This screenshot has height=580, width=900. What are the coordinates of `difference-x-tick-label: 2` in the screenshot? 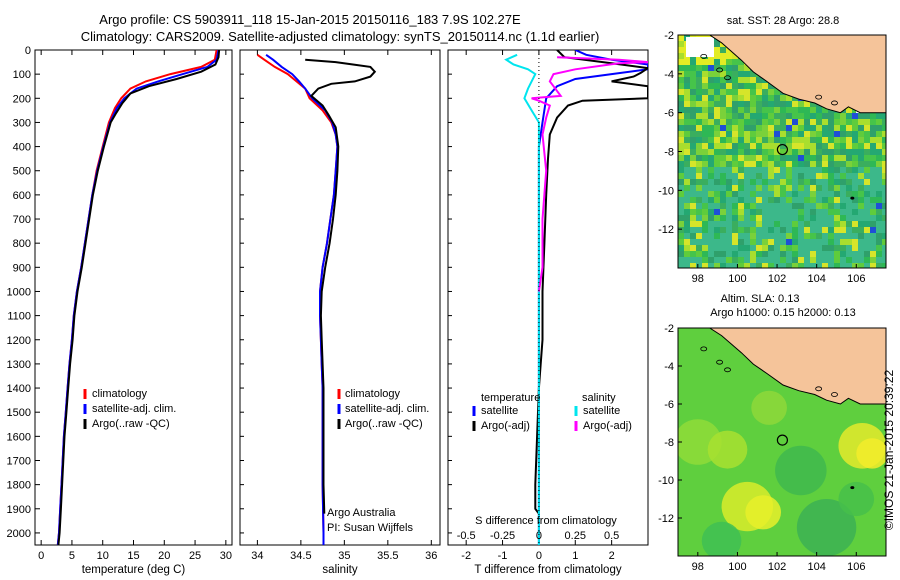 It's located at (612, 556).